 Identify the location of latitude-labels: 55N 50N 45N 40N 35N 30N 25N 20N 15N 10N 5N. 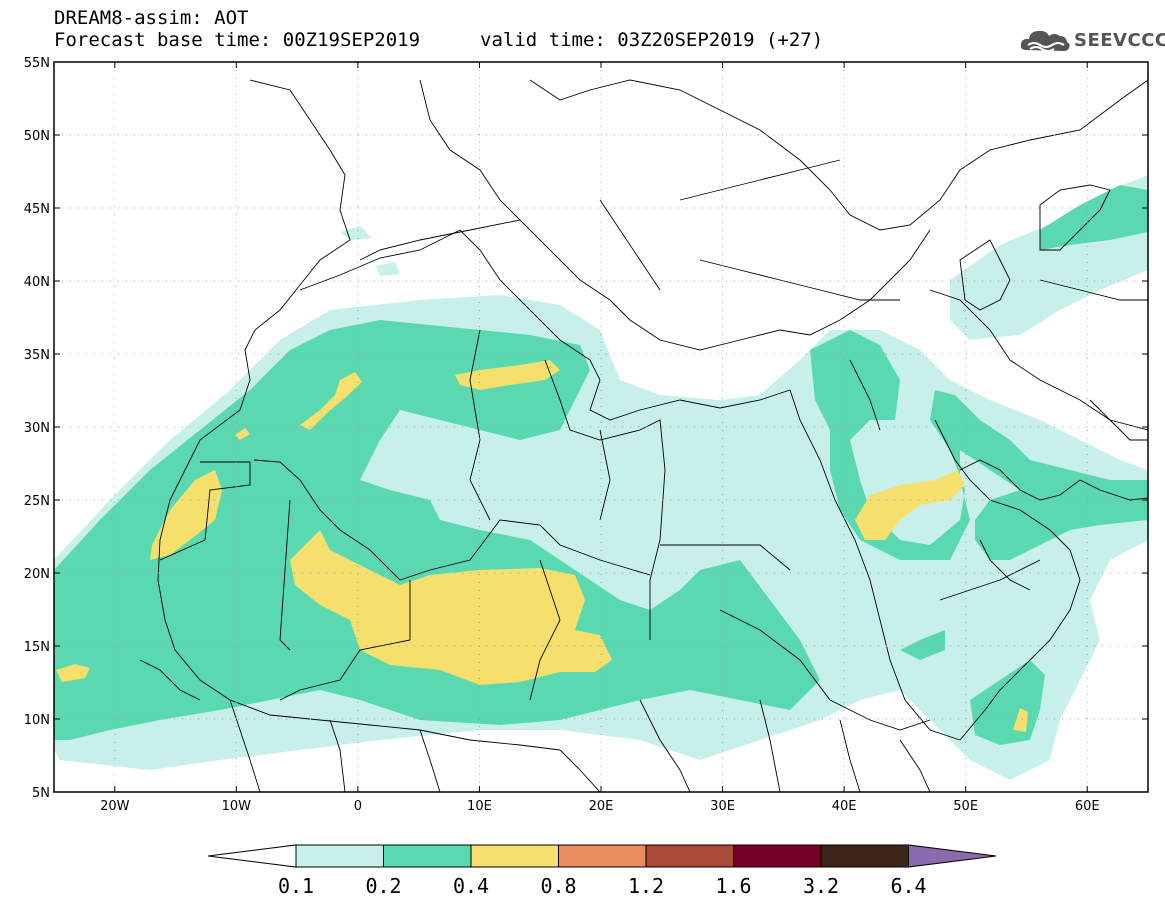
(37, 428).